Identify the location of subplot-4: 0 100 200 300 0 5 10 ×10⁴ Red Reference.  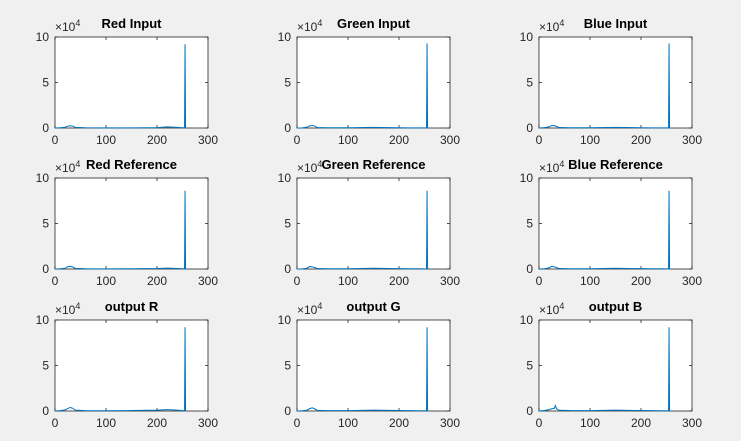
(127, 222).